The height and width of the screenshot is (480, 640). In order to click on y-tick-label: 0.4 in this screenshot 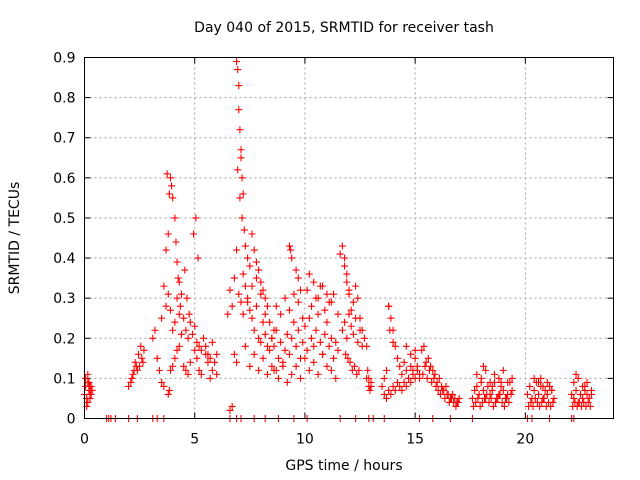, I will do `click(64, 259)`.